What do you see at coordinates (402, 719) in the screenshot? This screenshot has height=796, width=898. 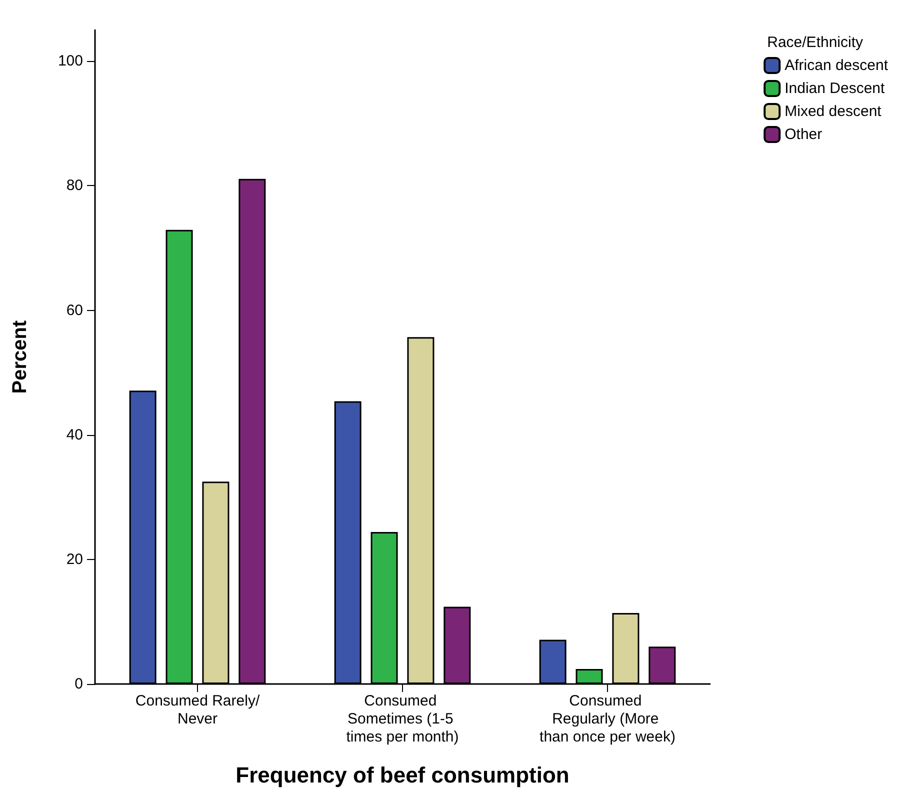 I see `x-tick-label: Consumed Sometimes (1-5 times per month)` at bounding box center [402, 719].